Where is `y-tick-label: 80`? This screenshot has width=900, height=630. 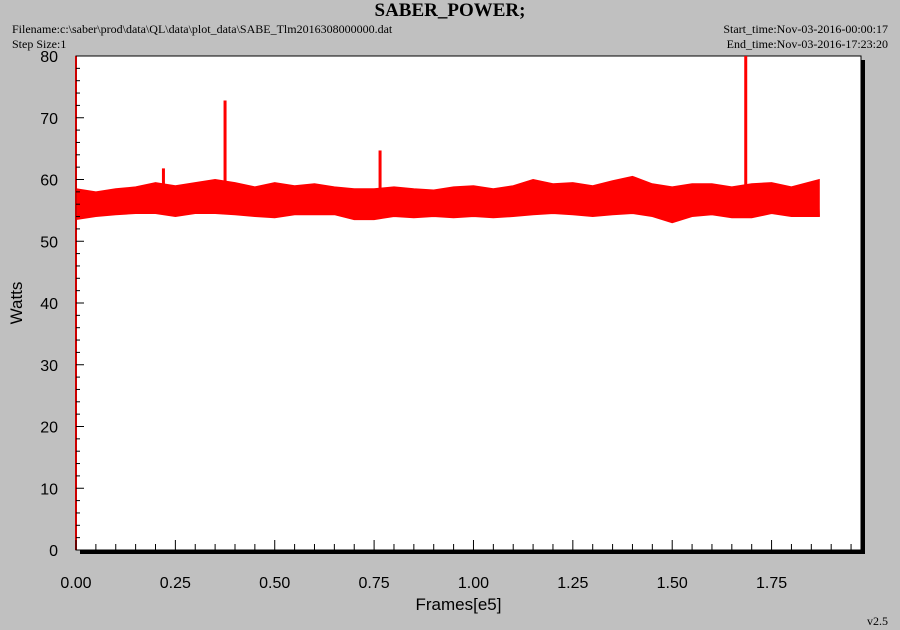
y-tick-label: 80 is located at coordinates (49, 57).